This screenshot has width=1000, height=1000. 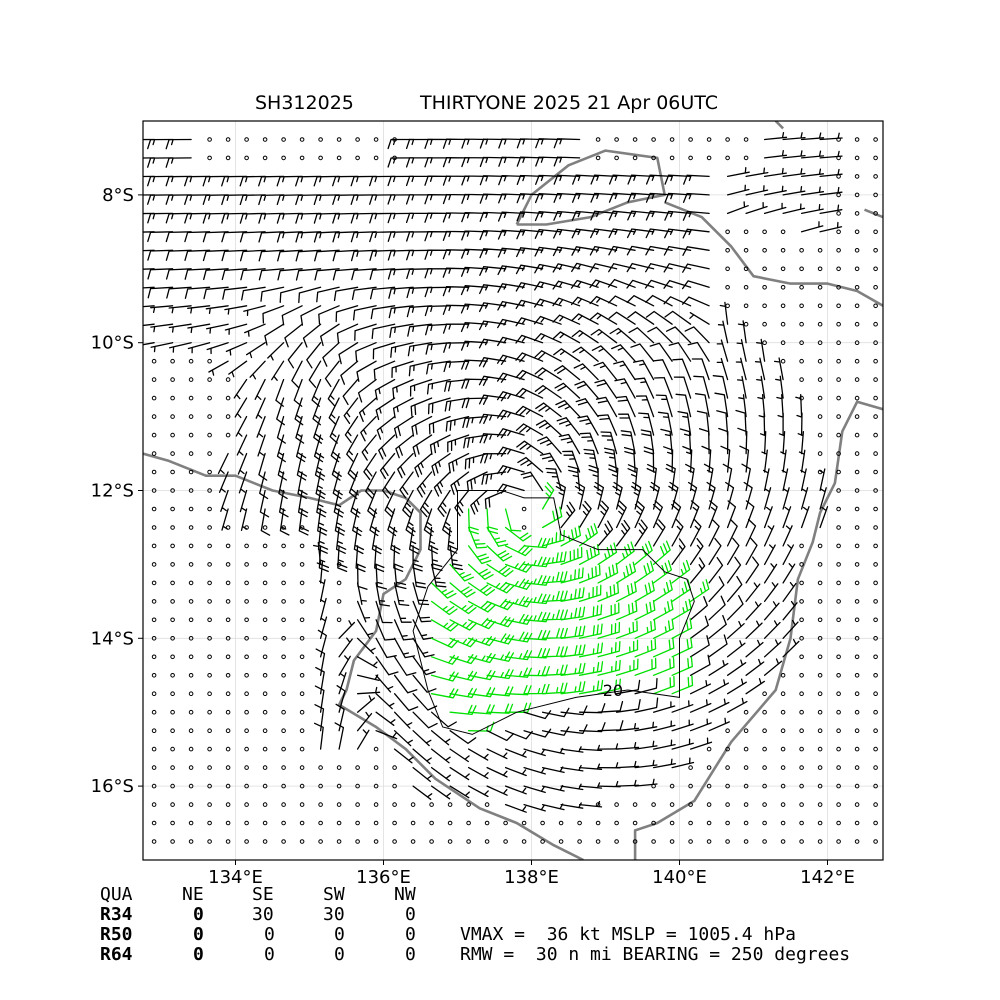 I want to click on rmw-bearing-line: RMW = 30 n mi BEARING = 250 degrees, so click(x=655, y=954).